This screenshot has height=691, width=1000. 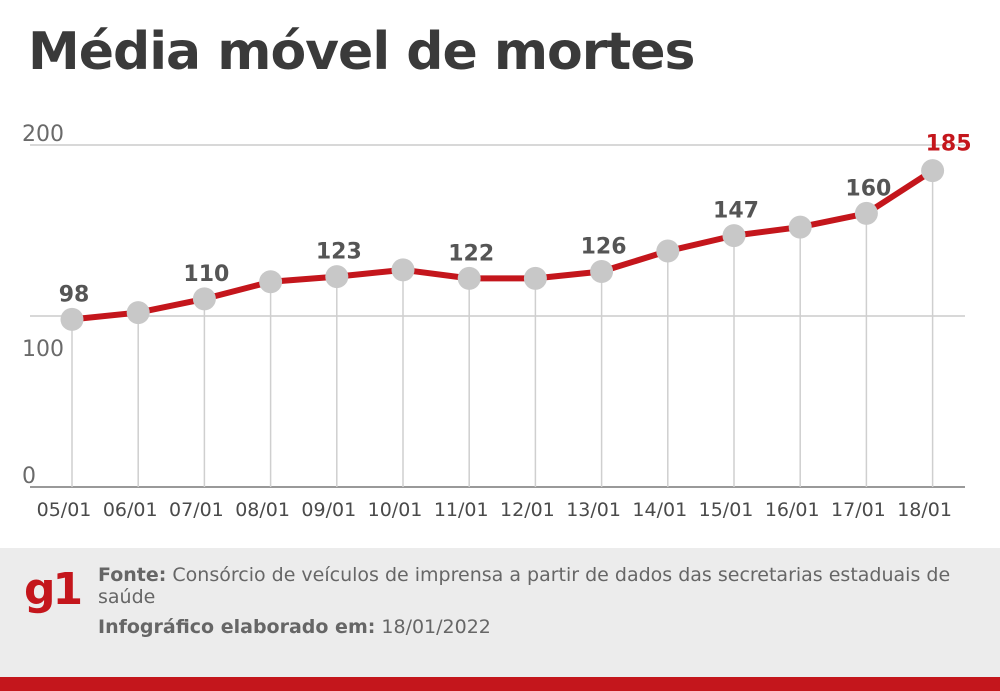 I want to click on data-label: 98, so click(x=74, y=294).